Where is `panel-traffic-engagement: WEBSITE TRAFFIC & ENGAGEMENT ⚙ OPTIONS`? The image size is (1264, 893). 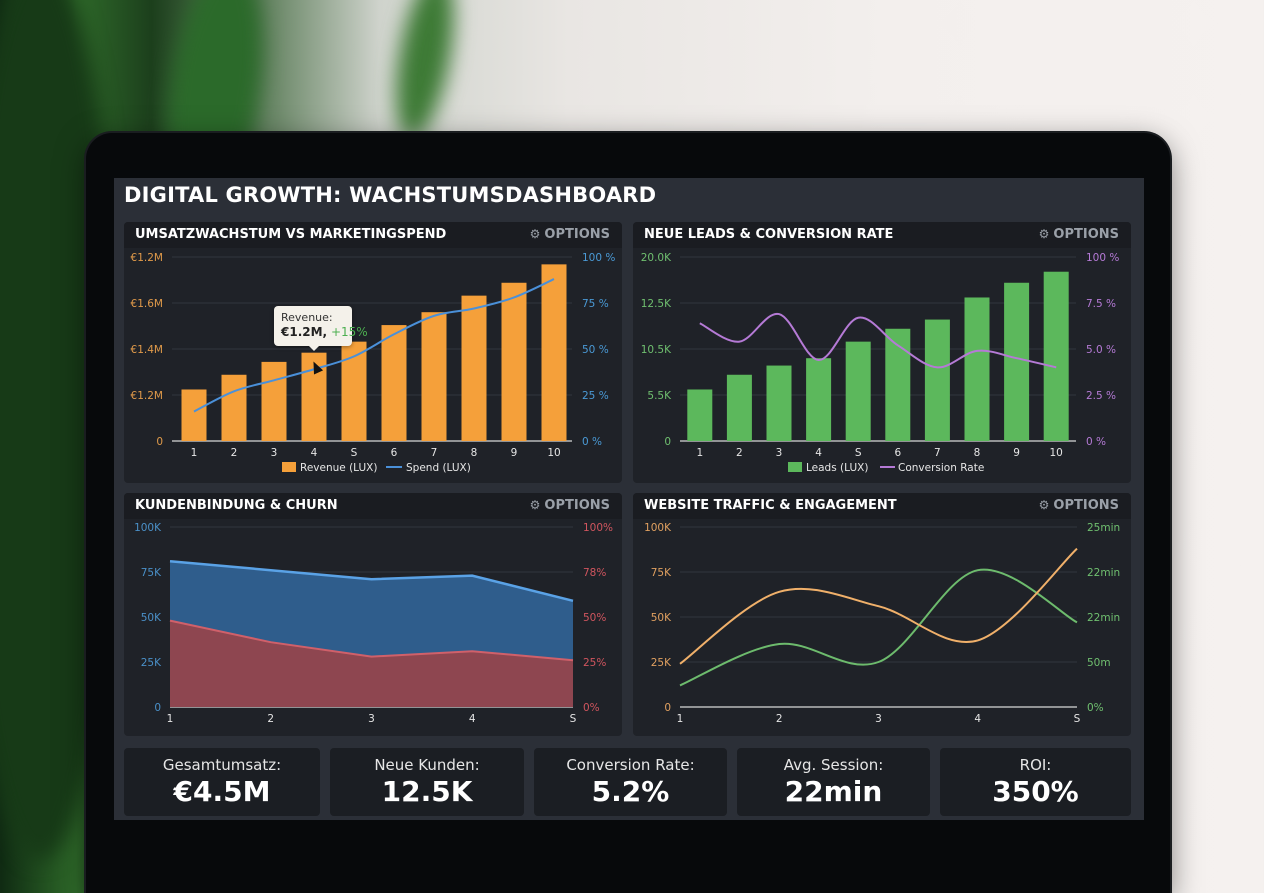
panel-traffic-engagement: WEBSITE TRAFFIC & ENGAGEMENT ⚙ OPTIONS is located at coordinates (882, 614).